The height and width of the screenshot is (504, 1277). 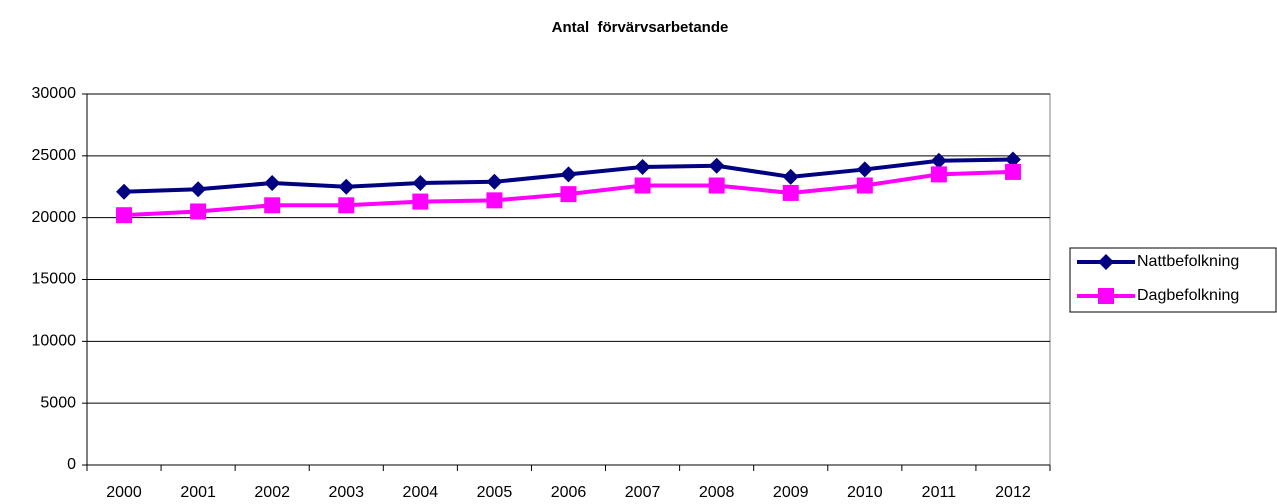 What do you see at coordinates (643, 492) in the screenshot?
I see `x-tick-label: 2007` at bounding box center [643, 492].